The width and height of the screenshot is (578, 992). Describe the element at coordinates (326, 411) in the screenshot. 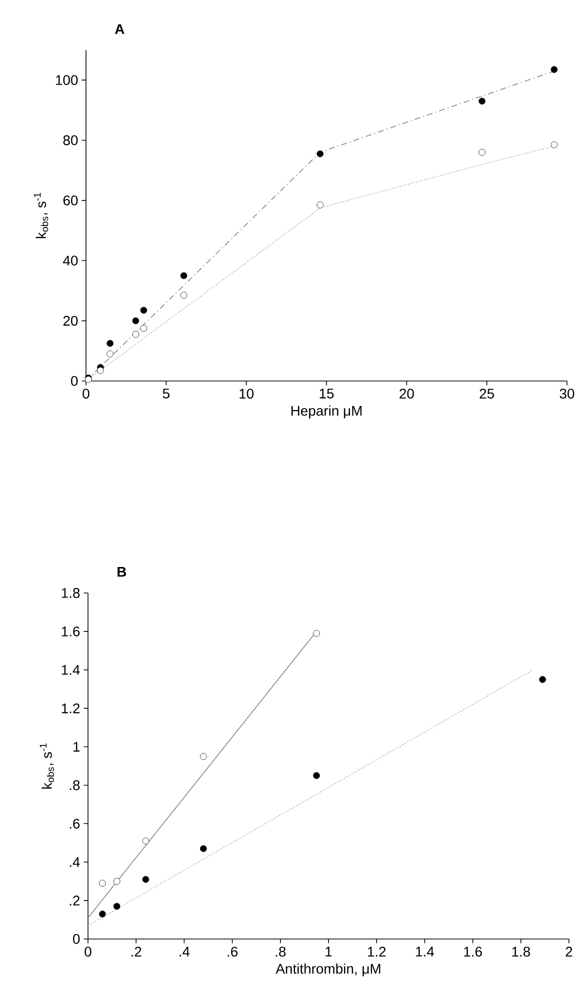

I see `x-axis-title: Heparin μM` at that location.